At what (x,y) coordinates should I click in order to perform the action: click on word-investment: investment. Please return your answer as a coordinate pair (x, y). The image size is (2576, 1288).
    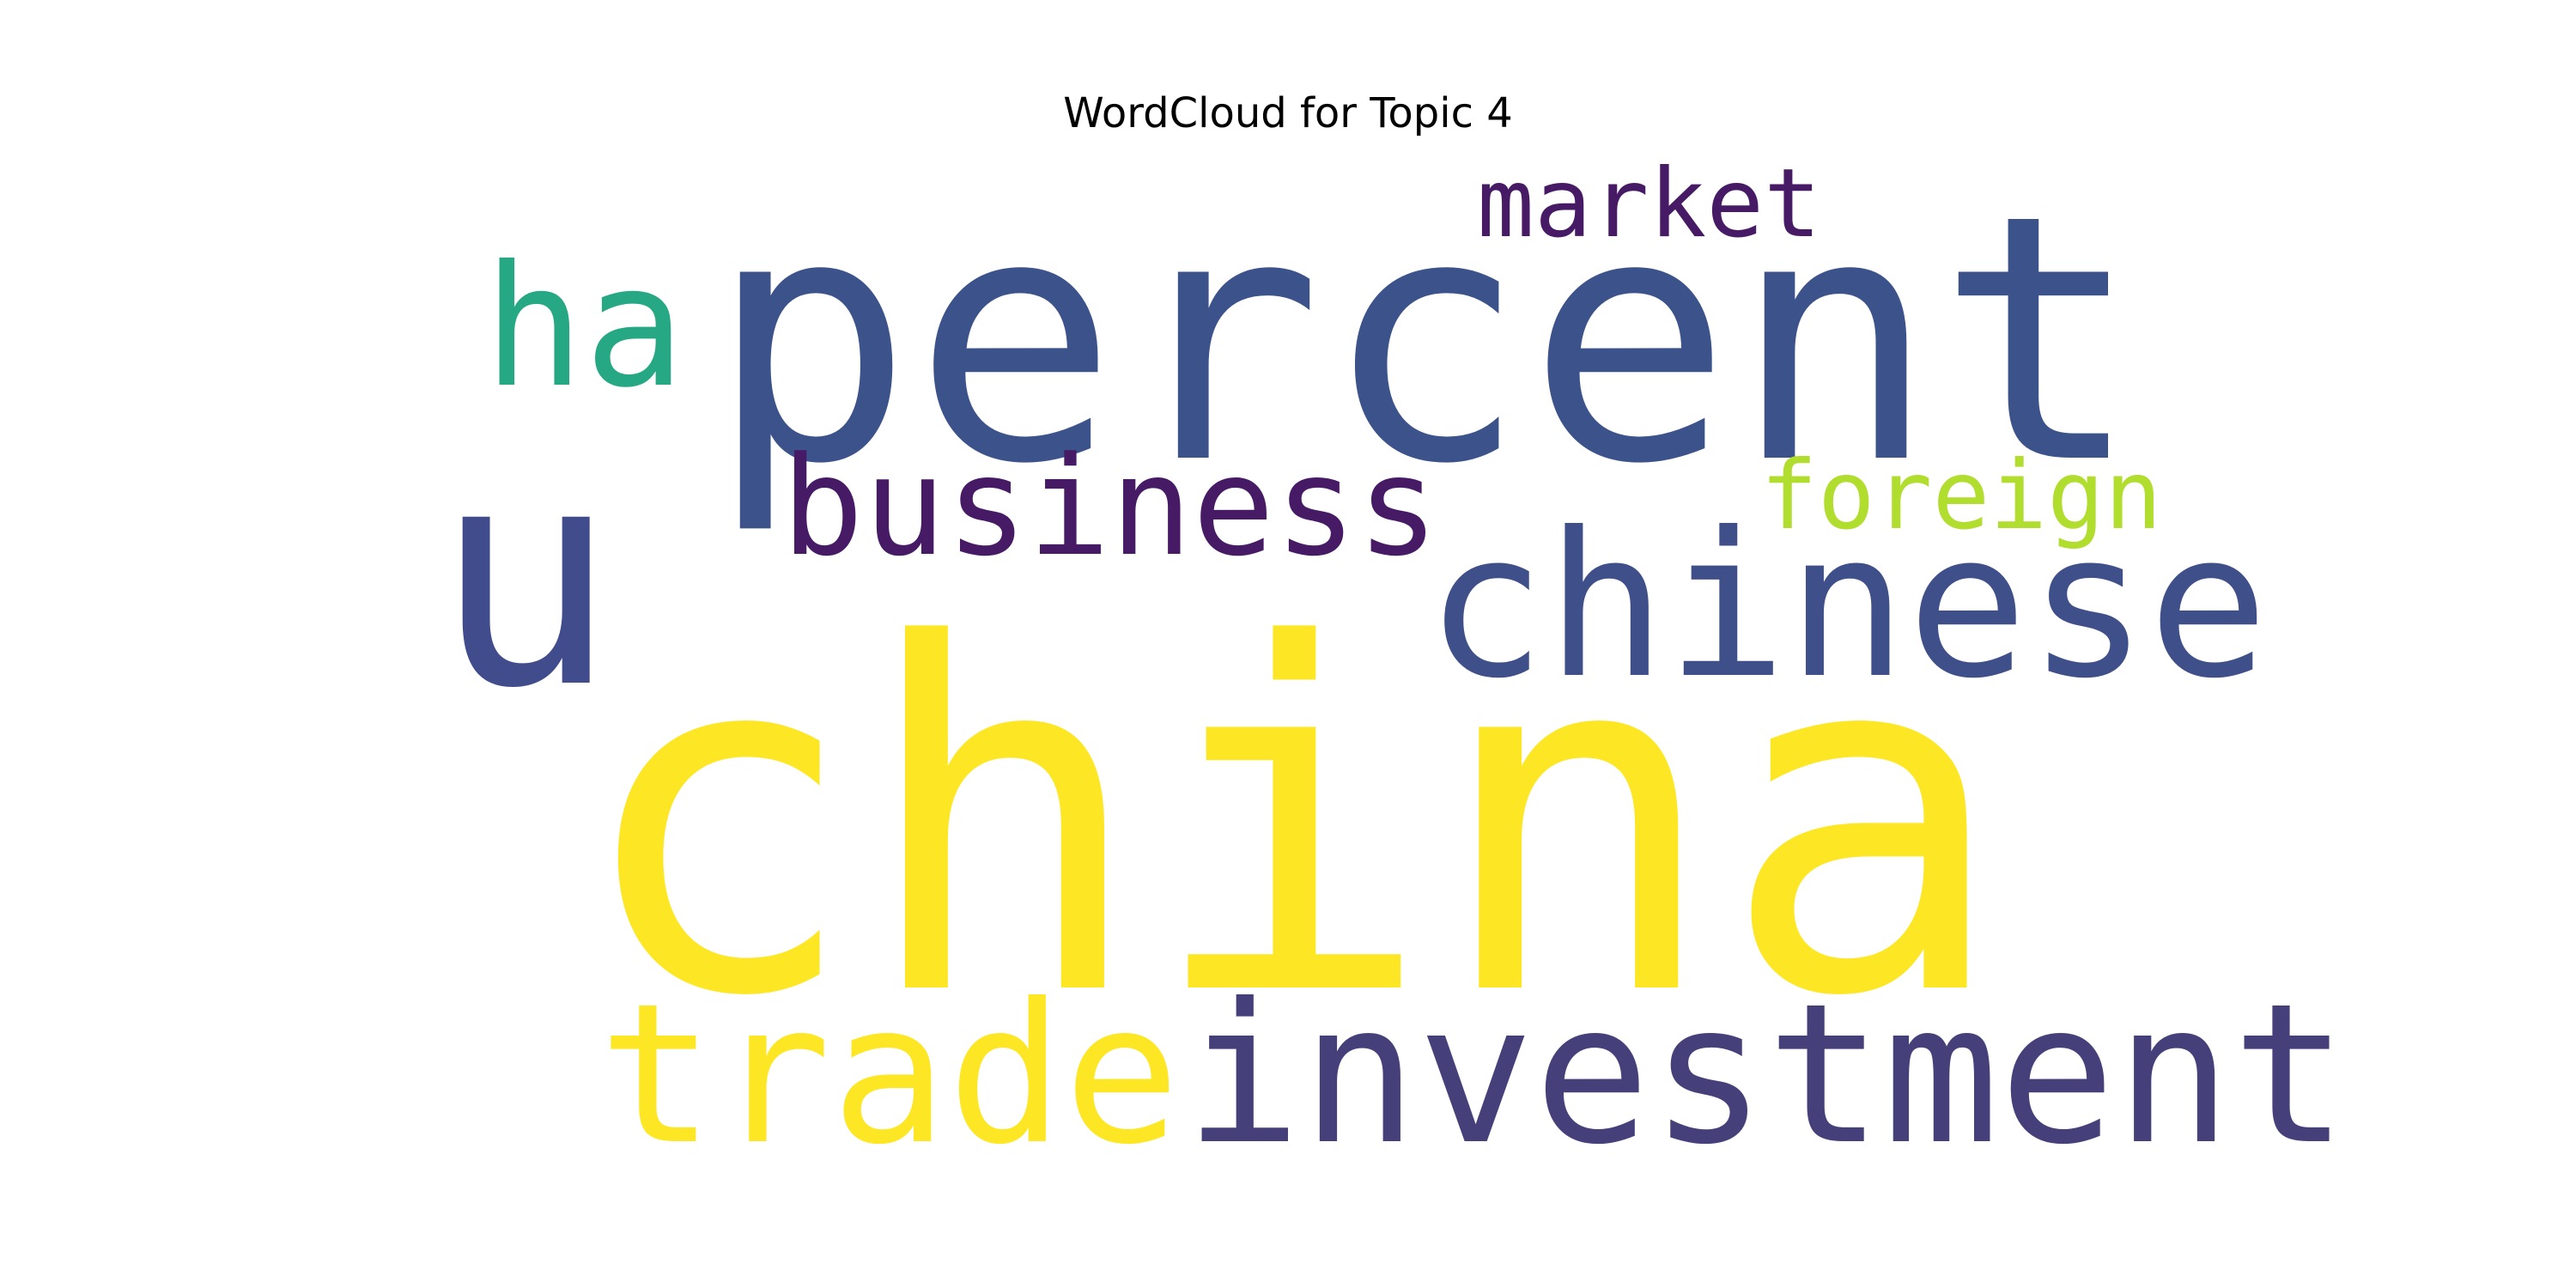
    Looking at the image, I should click on (1767, 1075).